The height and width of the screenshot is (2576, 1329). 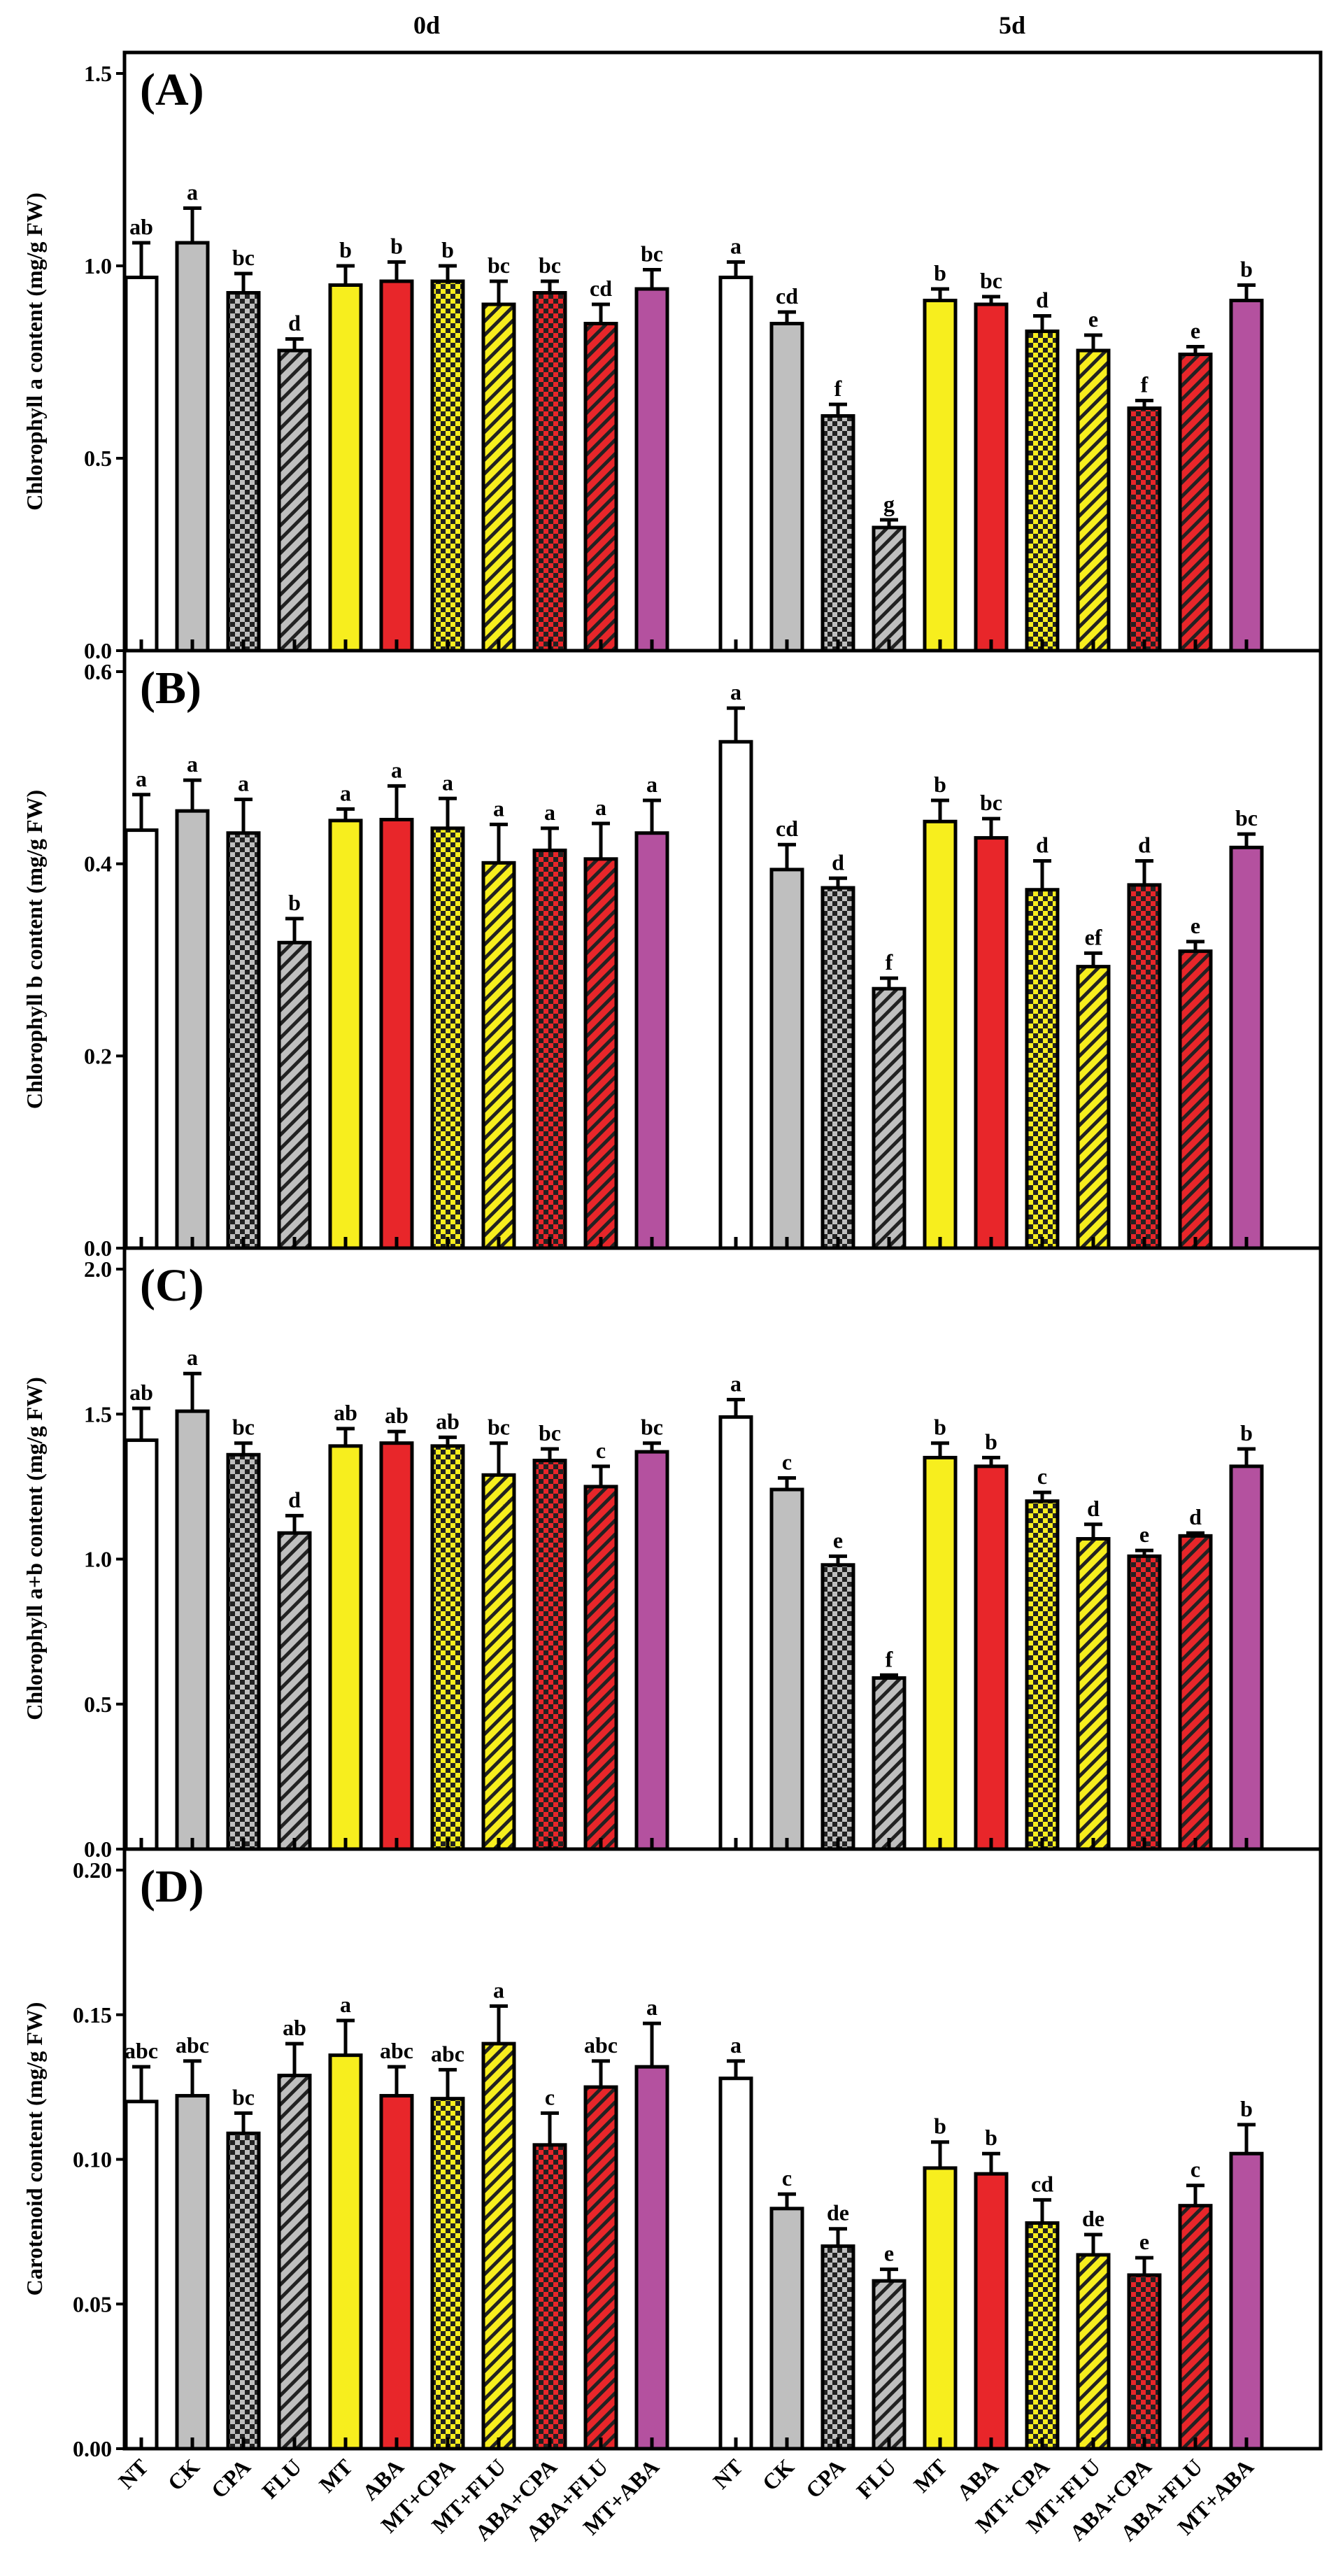 What do you see at coordinates (1093, 2218) in the screenshot?
I see `significance-letter: de` at bounding box center [1093, 2218].